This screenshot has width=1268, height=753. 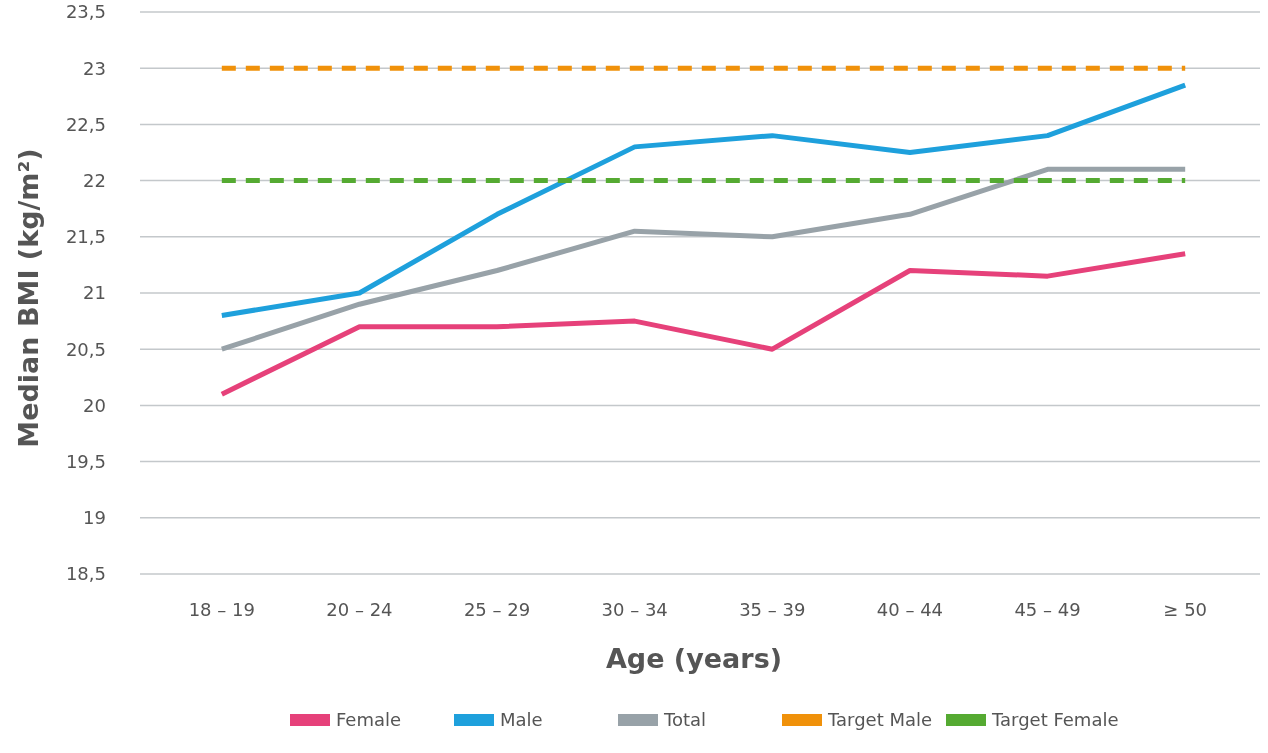 I want to click on legend-label: Male, so click(x=521, y=720).